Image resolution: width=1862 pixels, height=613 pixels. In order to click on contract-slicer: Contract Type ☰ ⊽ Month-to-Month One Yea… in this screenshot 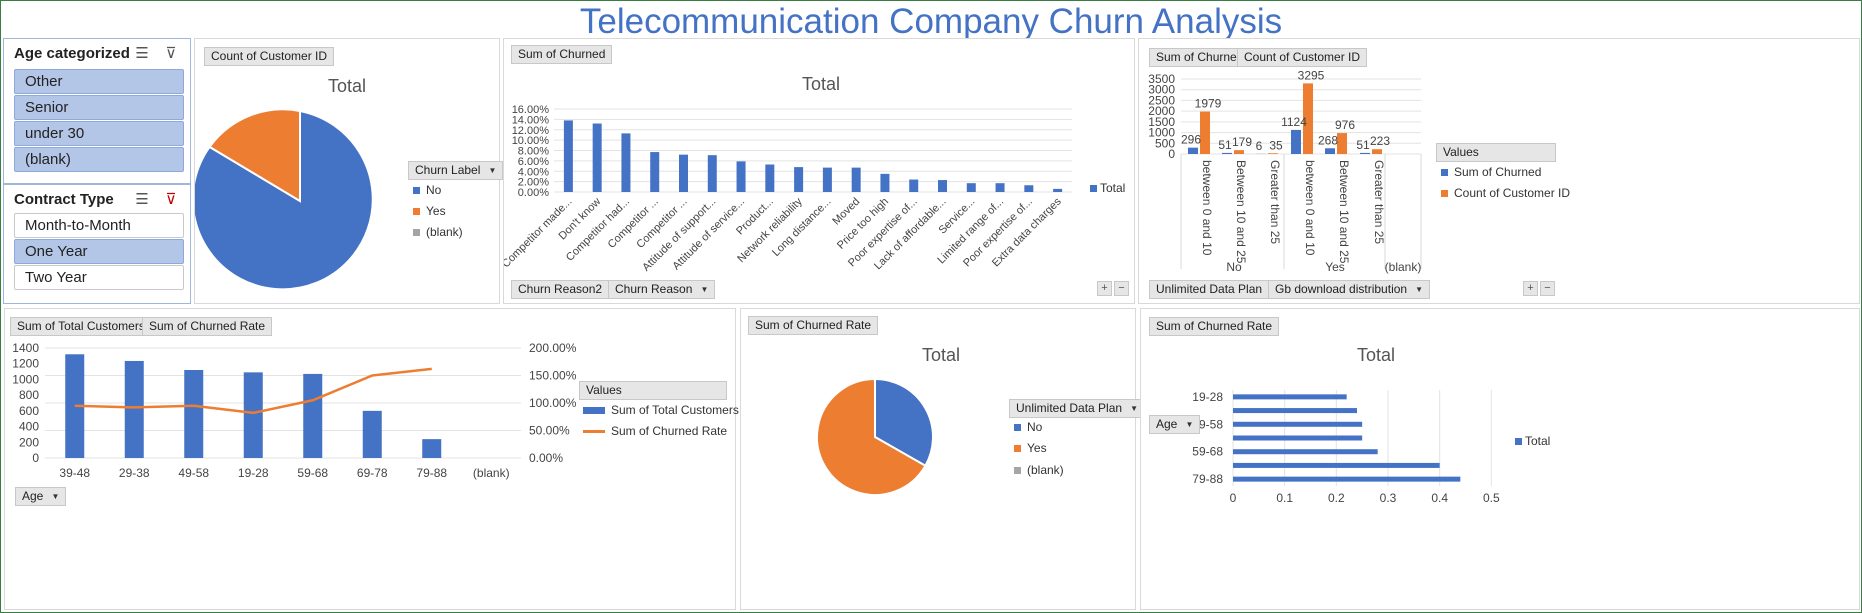, I will do `click(97, 244)`.